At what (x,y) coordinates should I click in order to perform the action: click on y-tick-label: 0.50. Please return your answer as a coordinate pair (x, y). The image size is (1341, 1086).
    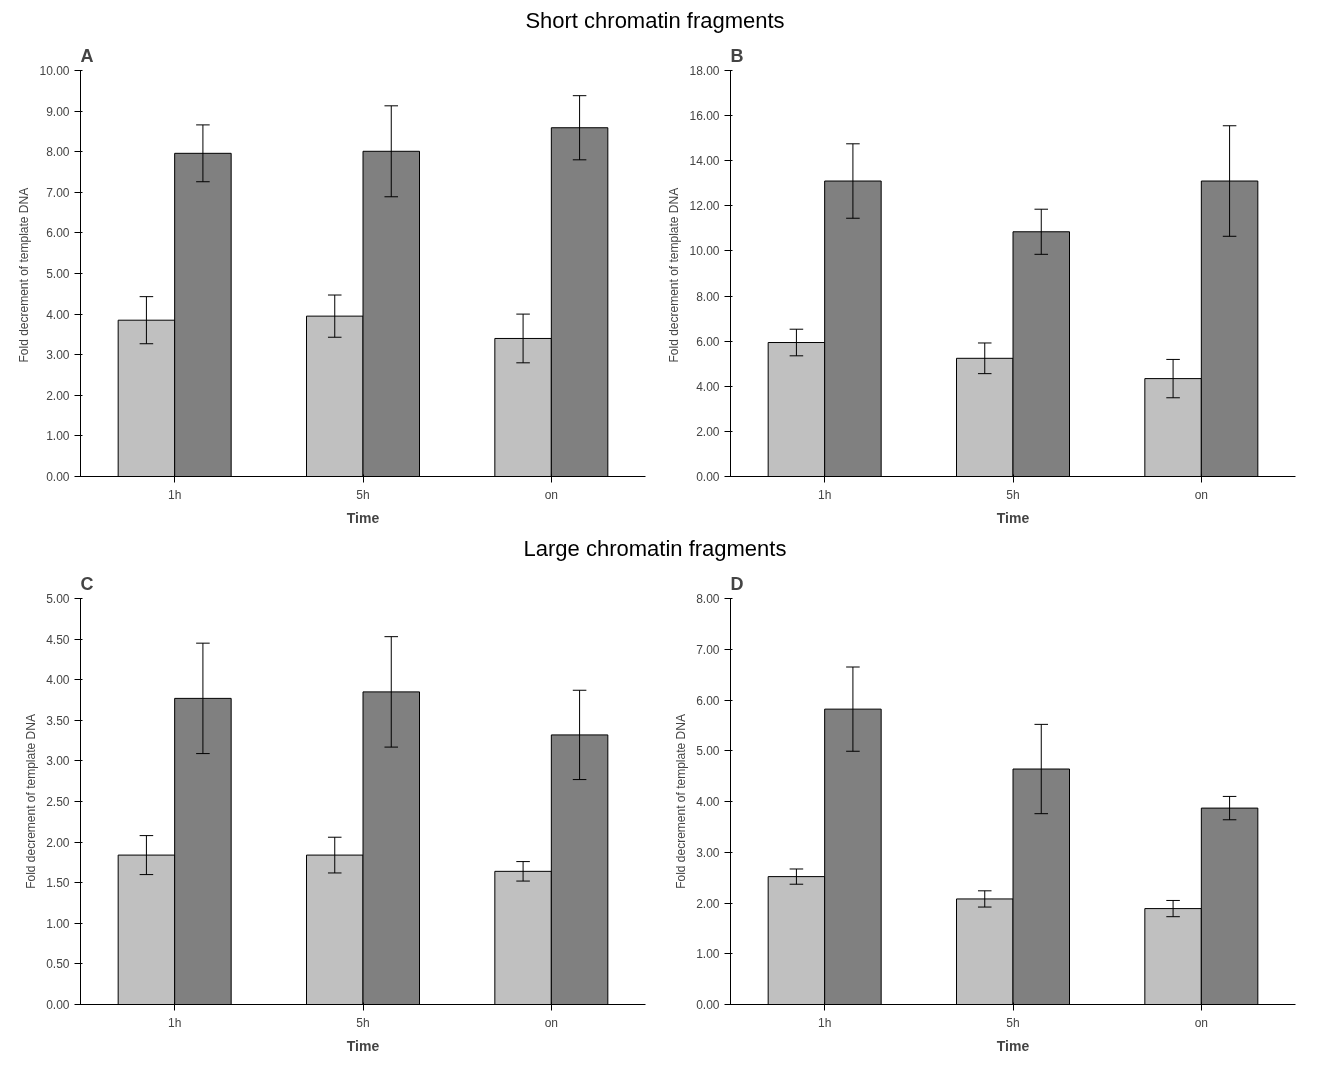
    Looking at the image, I should click on (58, 964).